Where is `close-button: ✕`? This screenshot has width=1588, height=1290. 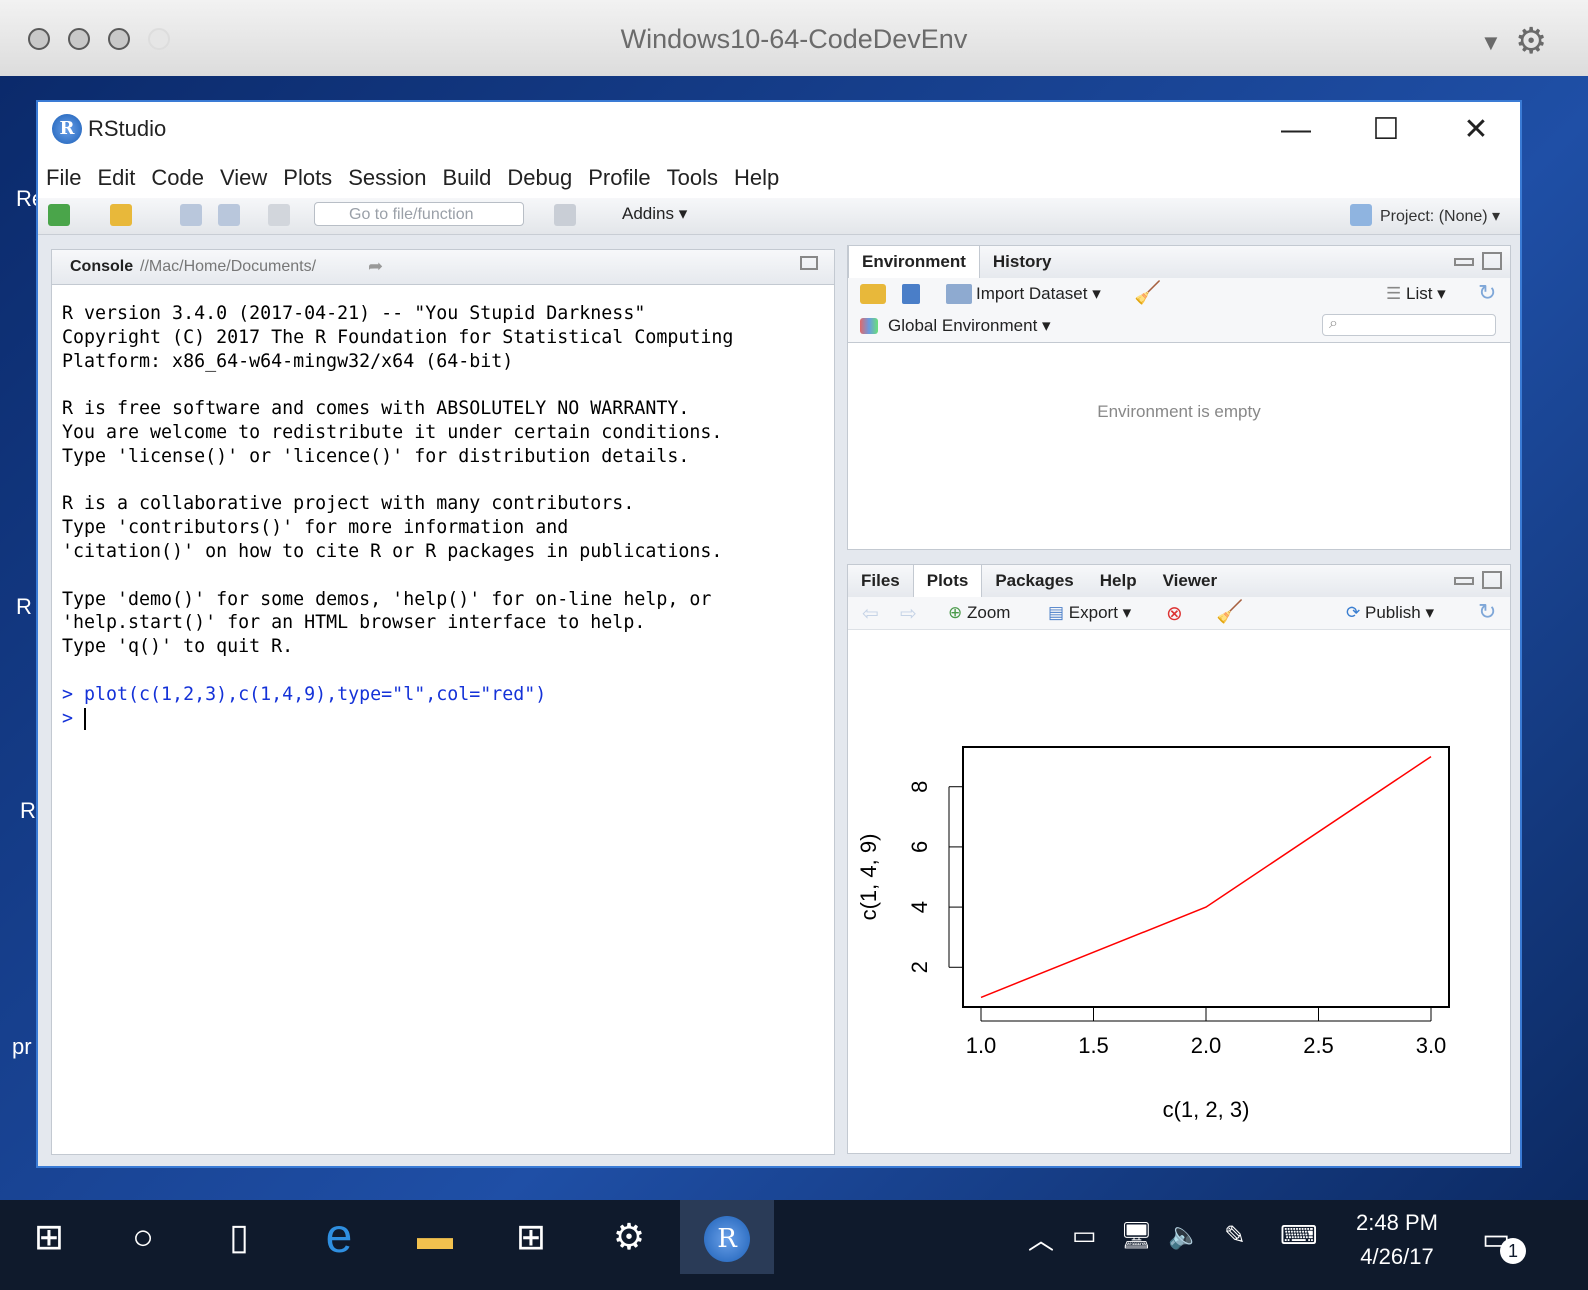 close-button: ✕ is located at coordinates (1476, 129).